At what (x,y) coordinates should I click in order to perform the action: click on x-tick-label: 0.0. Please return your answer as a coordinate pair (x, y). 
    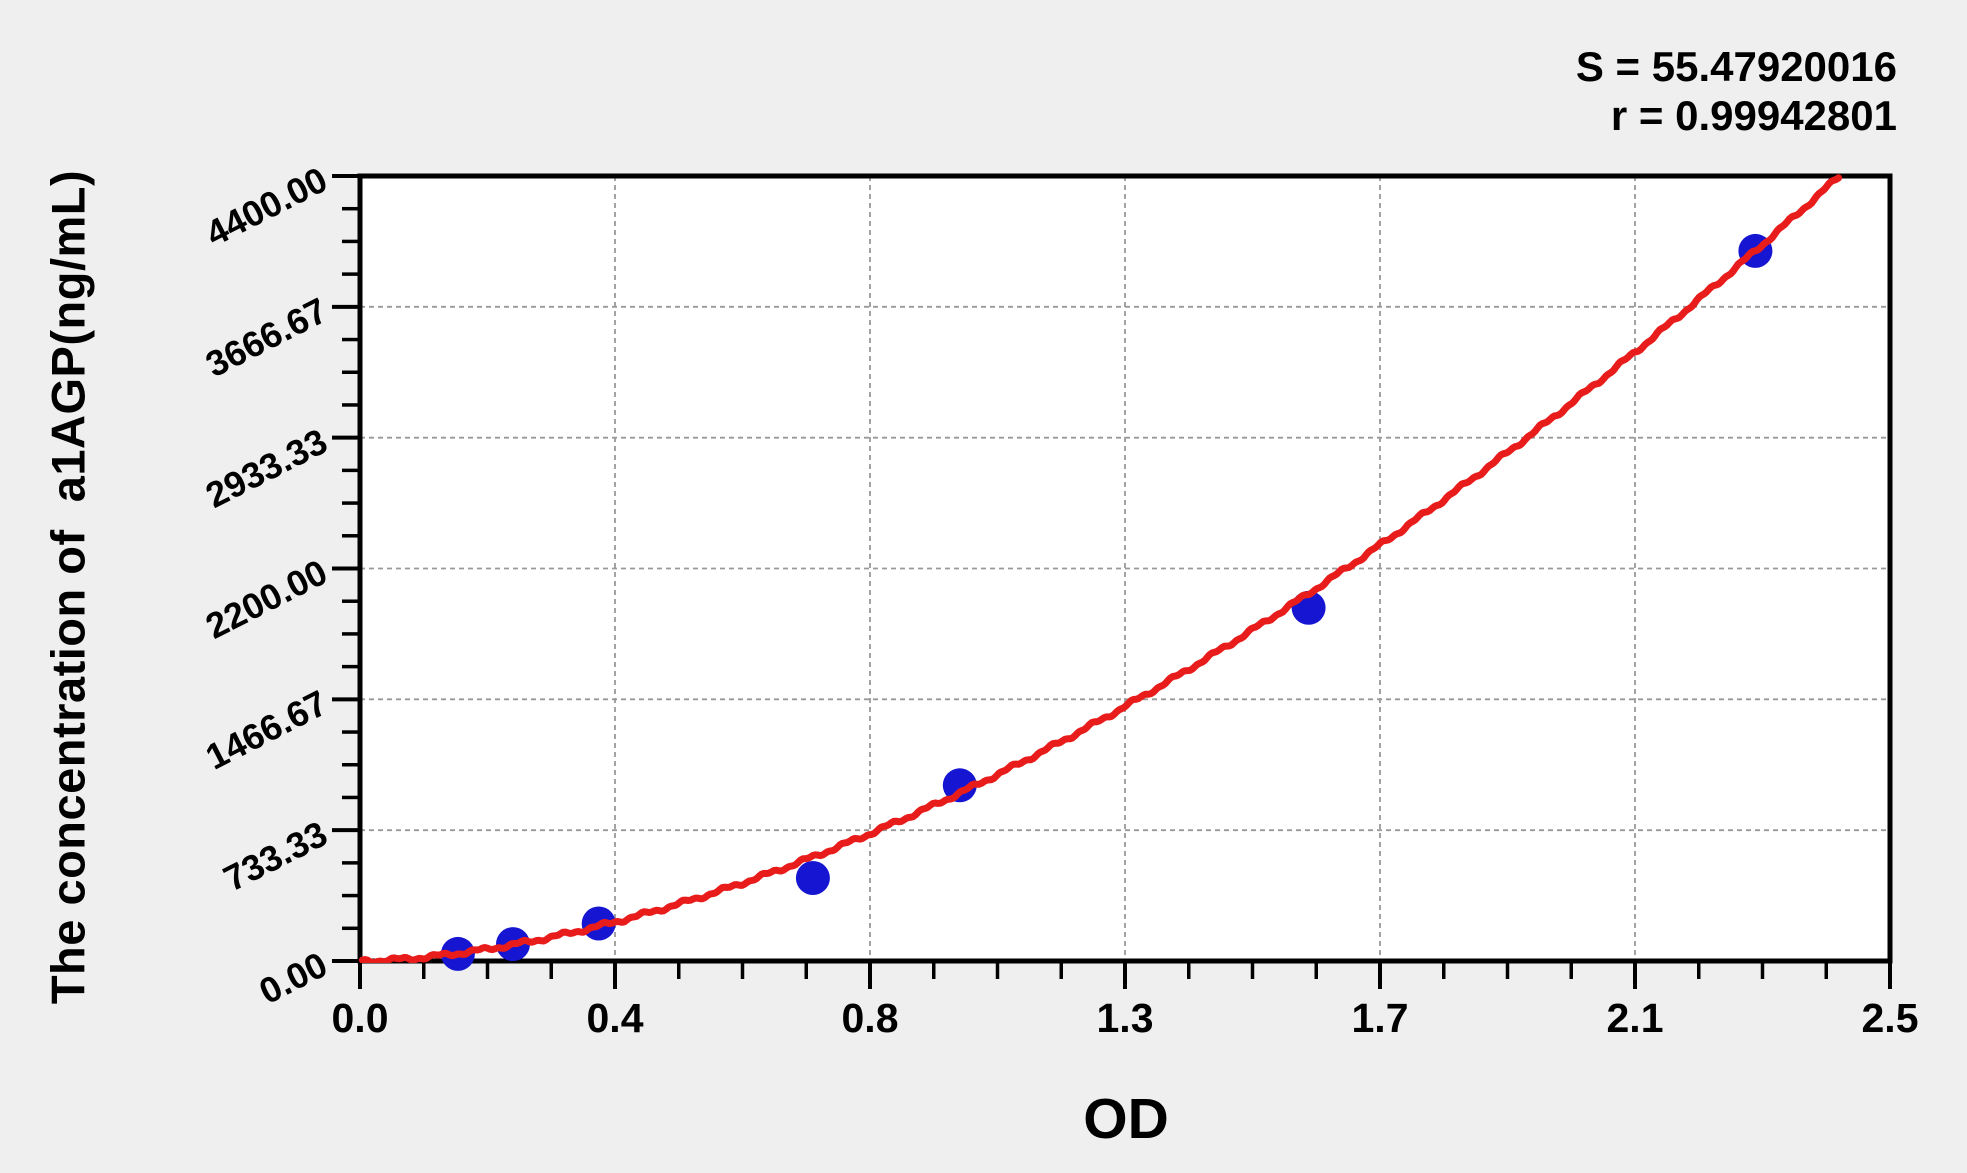
    Looking at the image, I should click on (360, 1018).